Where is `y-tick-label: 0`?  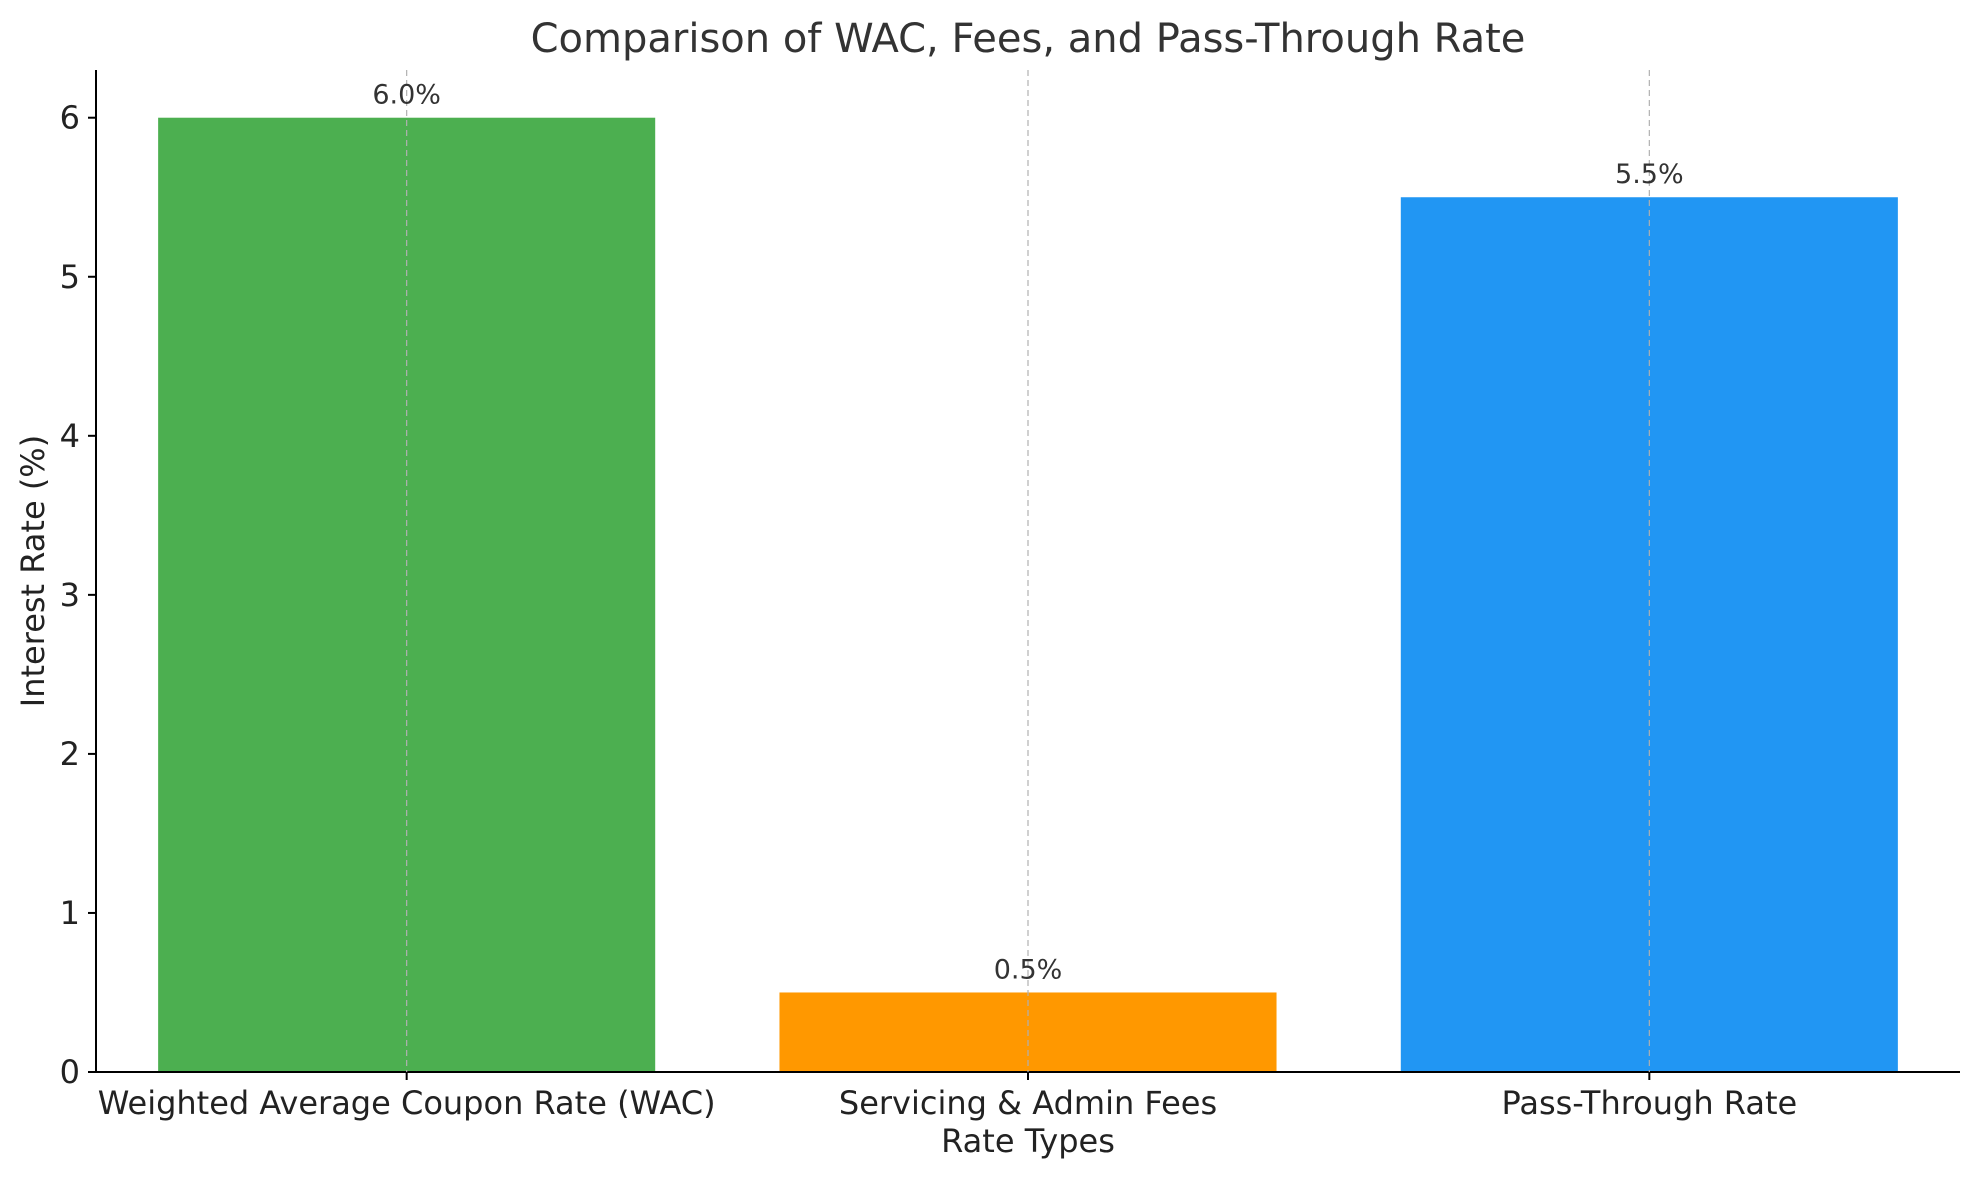
y-tick-label: 0 is located at coordinates (70, 1072).